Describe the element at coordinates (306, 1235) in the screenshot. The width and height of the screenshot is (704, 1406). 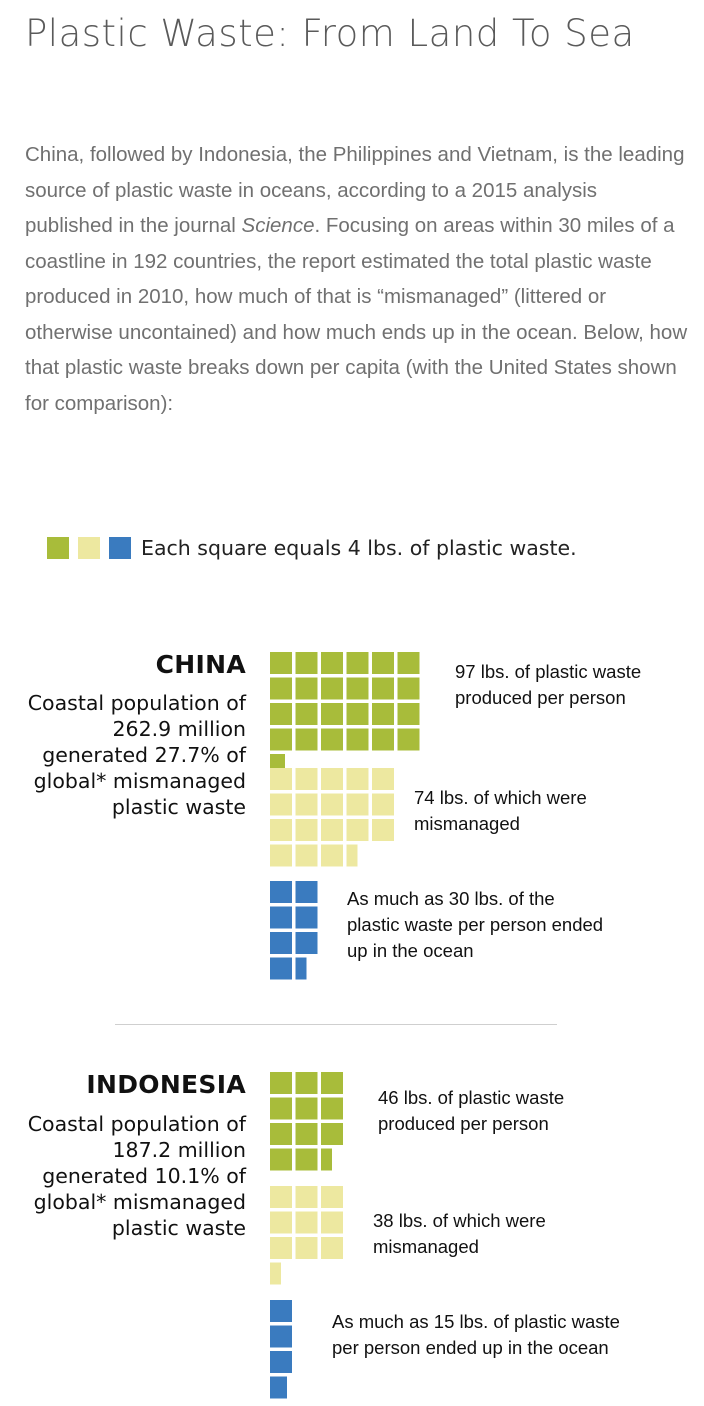
I see `waffle-indonesia-mismanaged` at that location.